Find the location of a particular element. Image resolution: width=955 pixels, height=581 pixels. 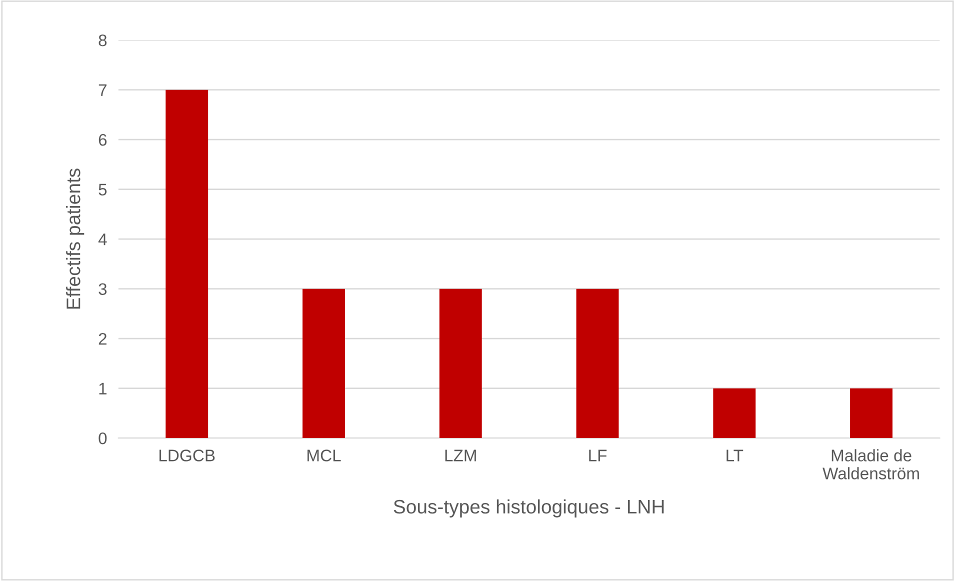

y-axis-title: Effectifs patients is located at coordinates (75, 238).